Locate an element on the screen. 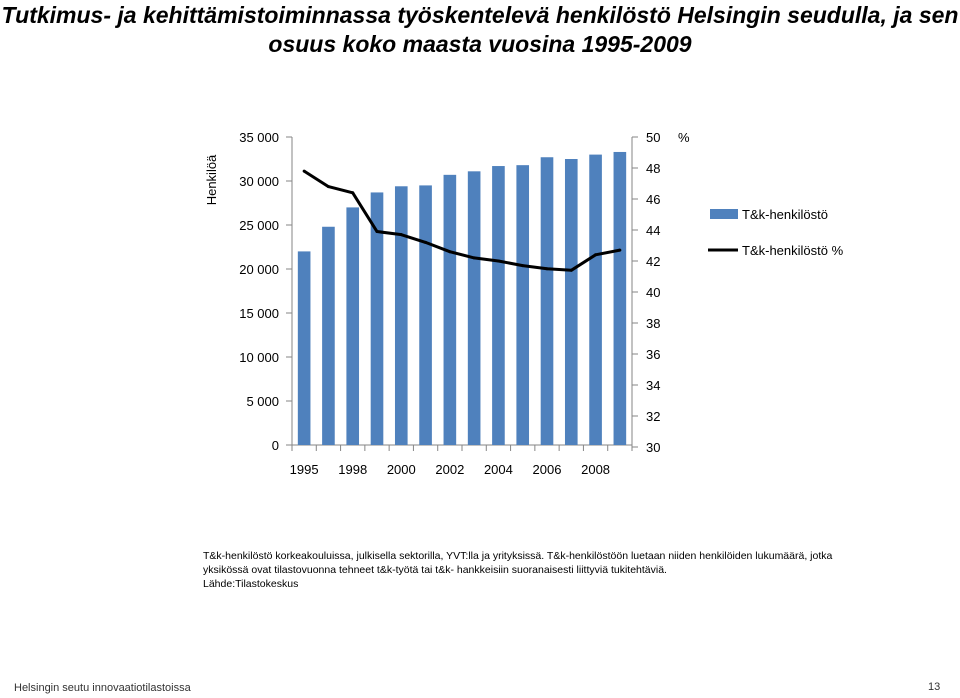  source-note: Lähde:Tilastokeskus is located at coordinates (251, 584).